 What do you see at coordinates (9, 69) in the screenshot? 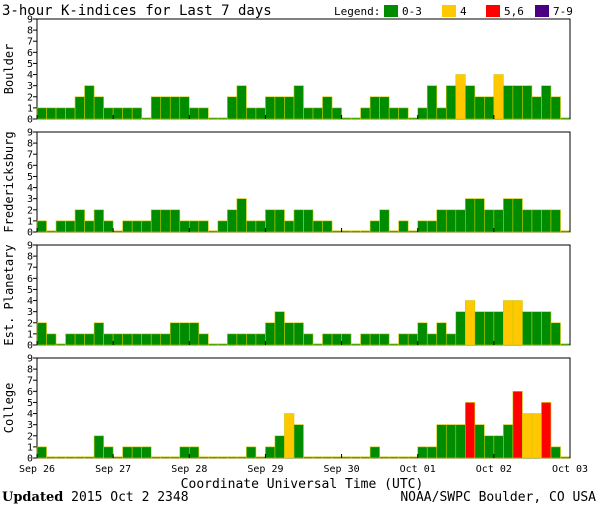
I see `panel-name: Boulder` at bounding box center [9, 69].